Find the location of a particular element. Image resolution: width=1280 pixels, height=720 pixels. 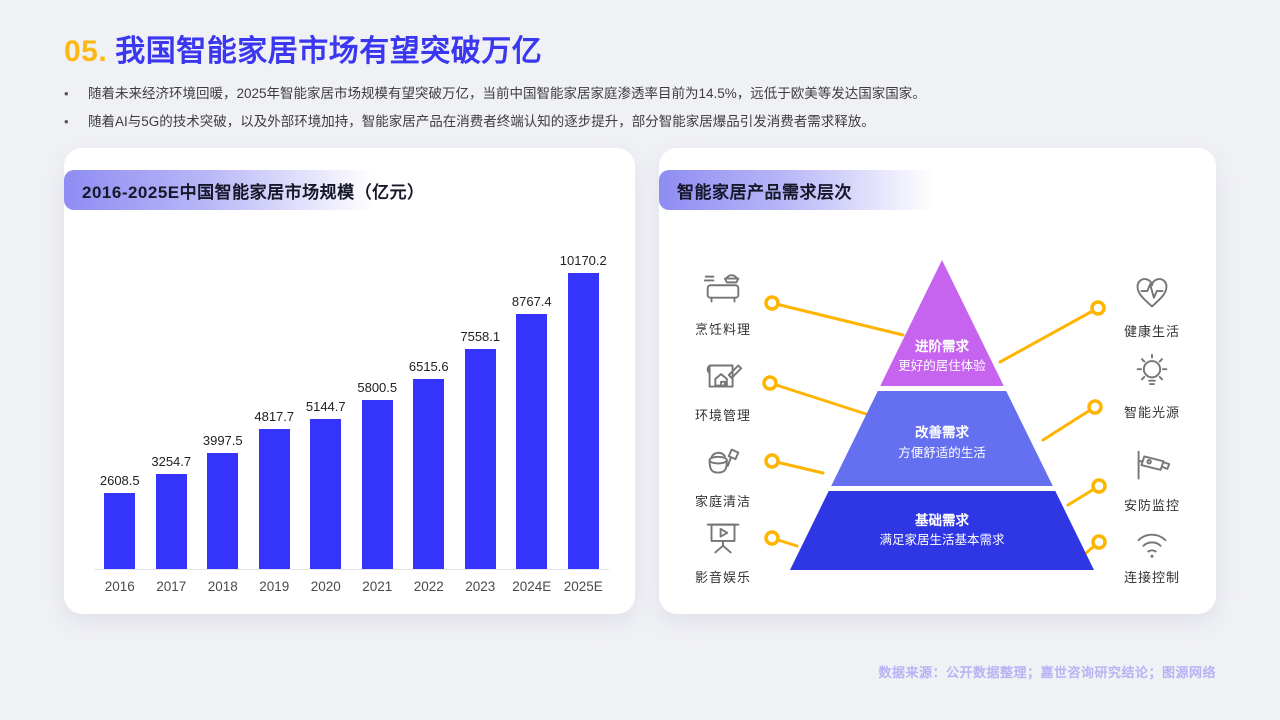

bar-value-label: 2608.5 is located at coordinates (119, 480).